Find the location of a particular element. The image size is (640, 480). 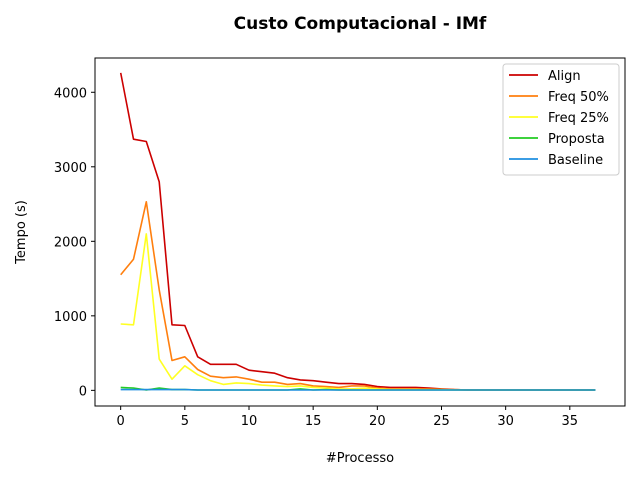

legend-box is located at coordinates (561, 119).